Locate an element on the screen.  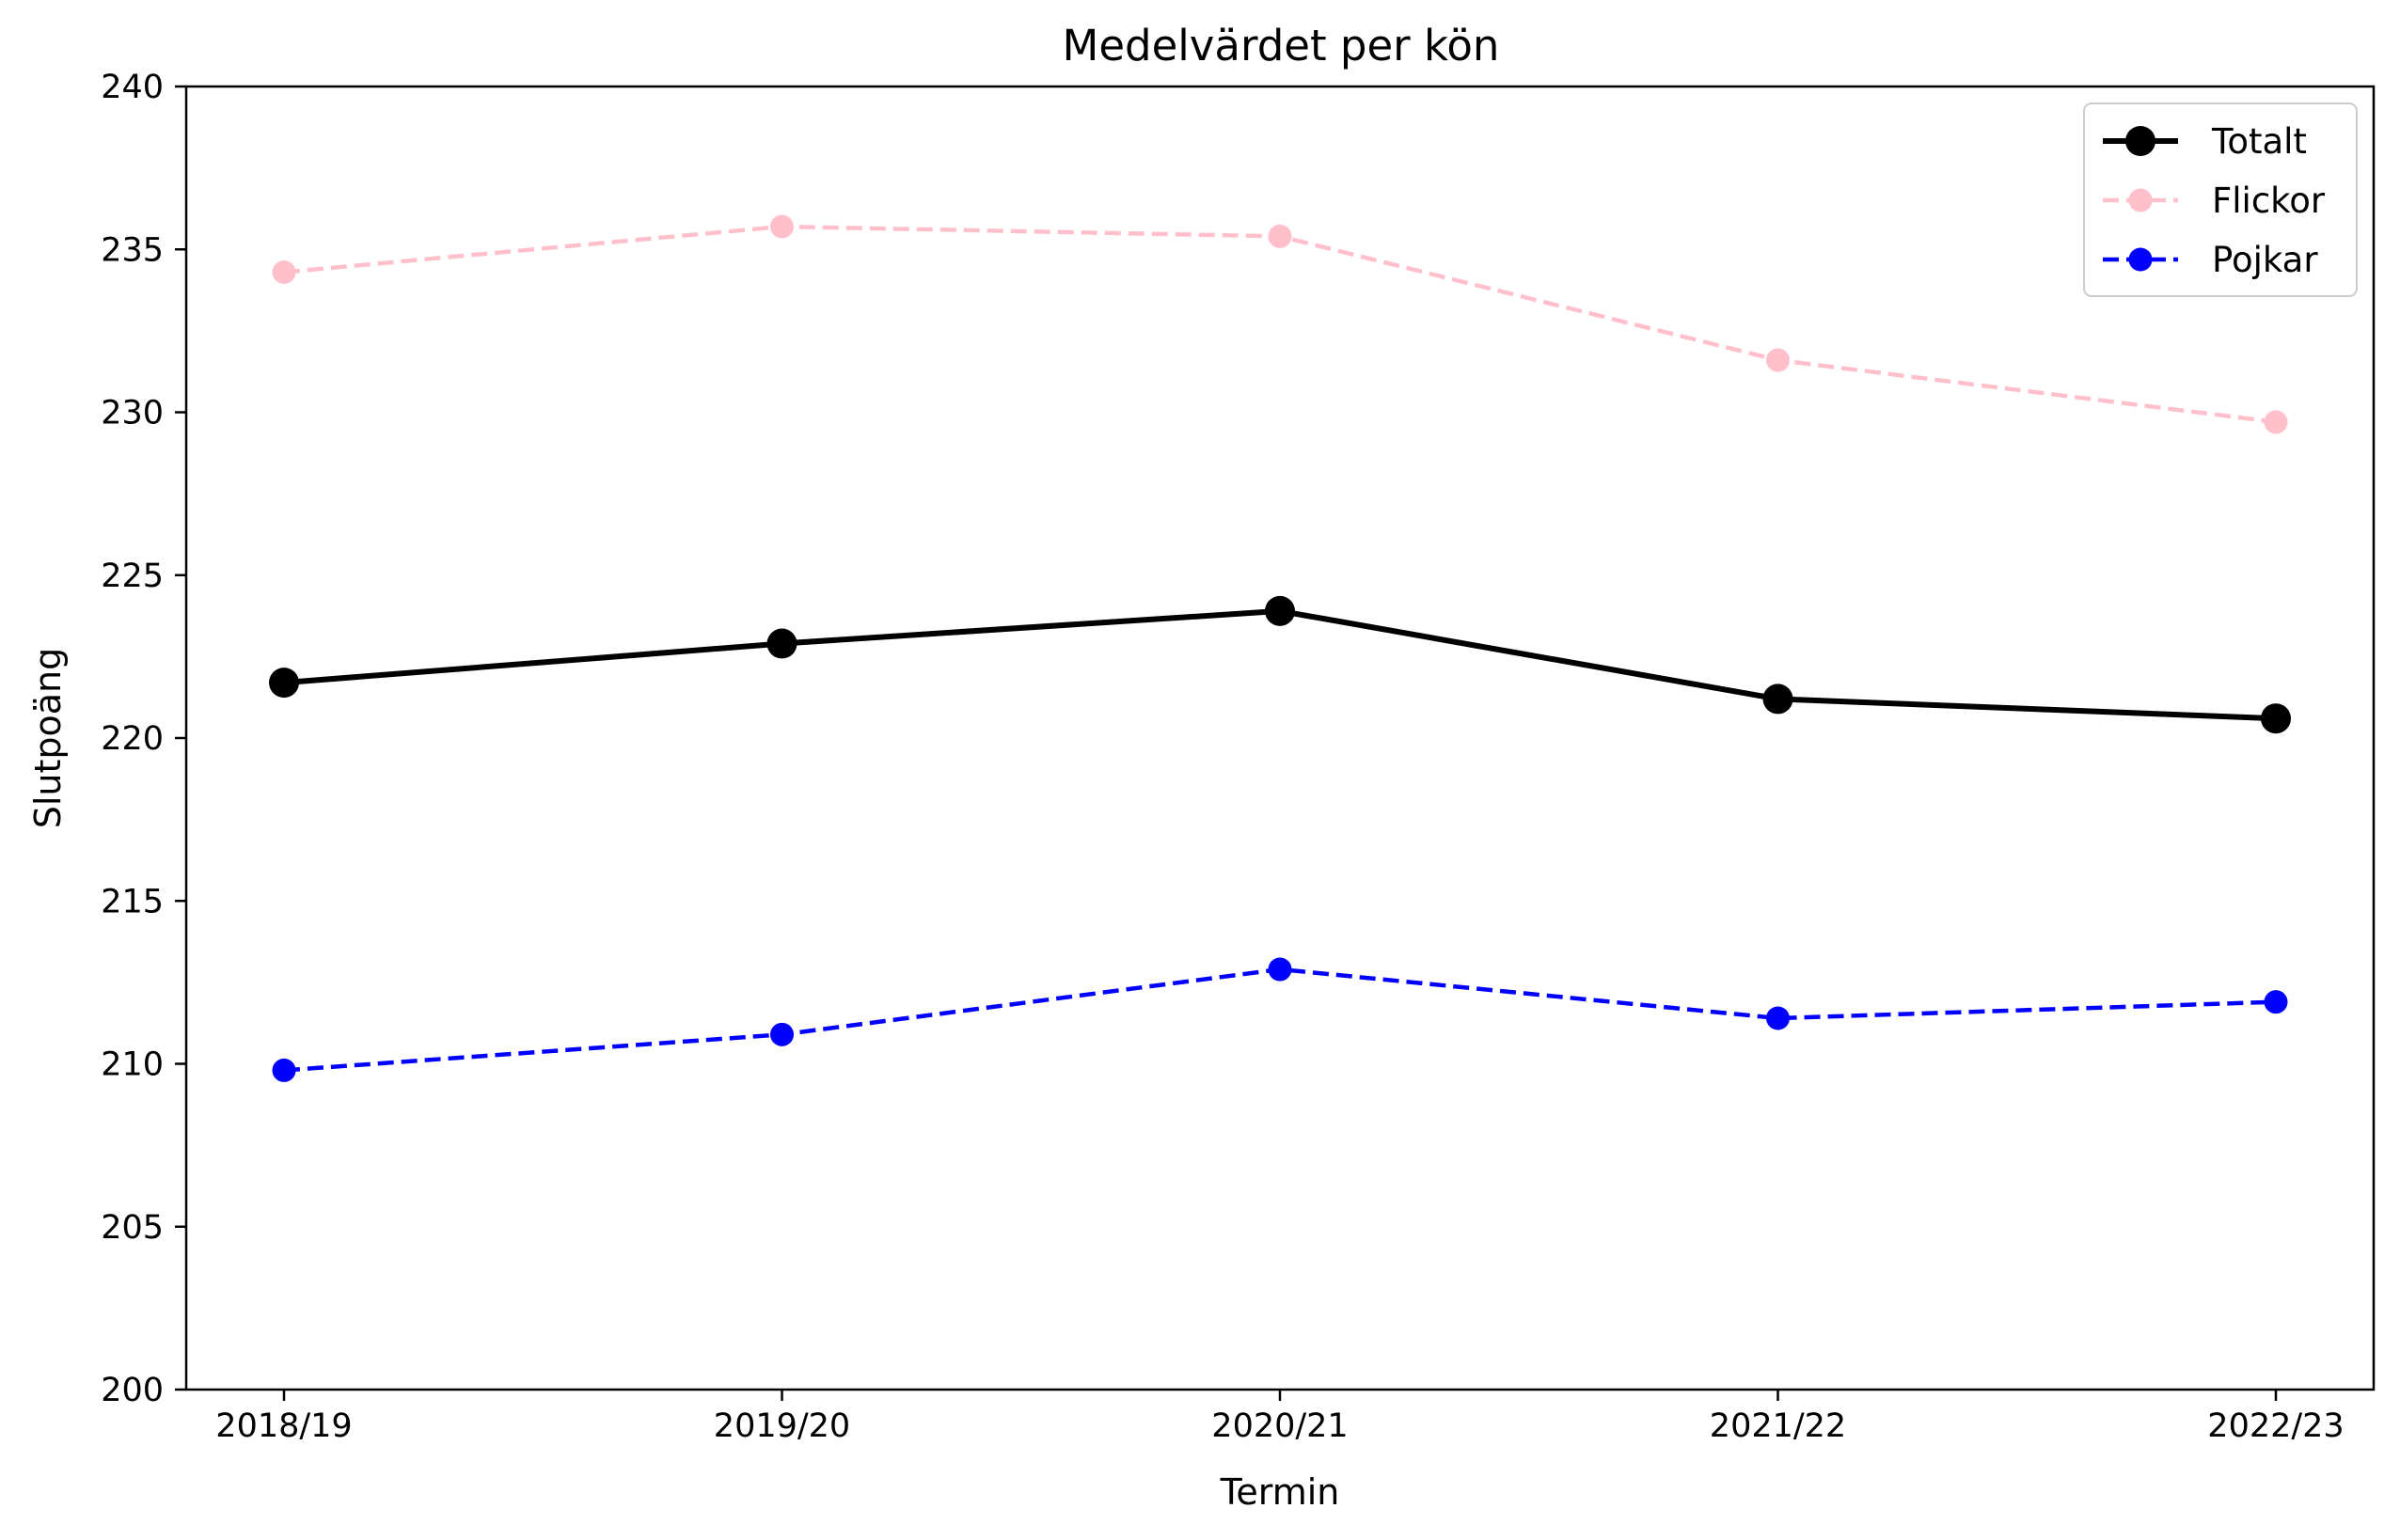
x-tick-label: 2018/19 is located at coordinates (283, 1426).